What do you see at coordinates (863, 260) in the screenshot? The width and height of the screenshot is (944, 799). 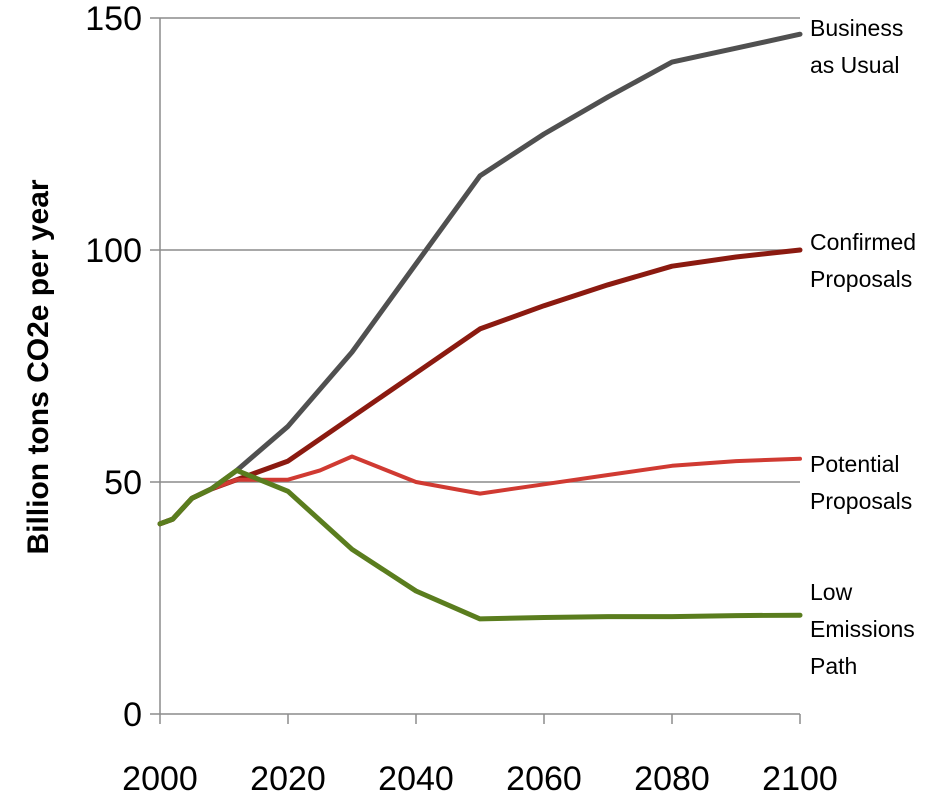 I see `series-label-confirmed-proposals: Confirmed Proposals` at bounding box center [863, 260].